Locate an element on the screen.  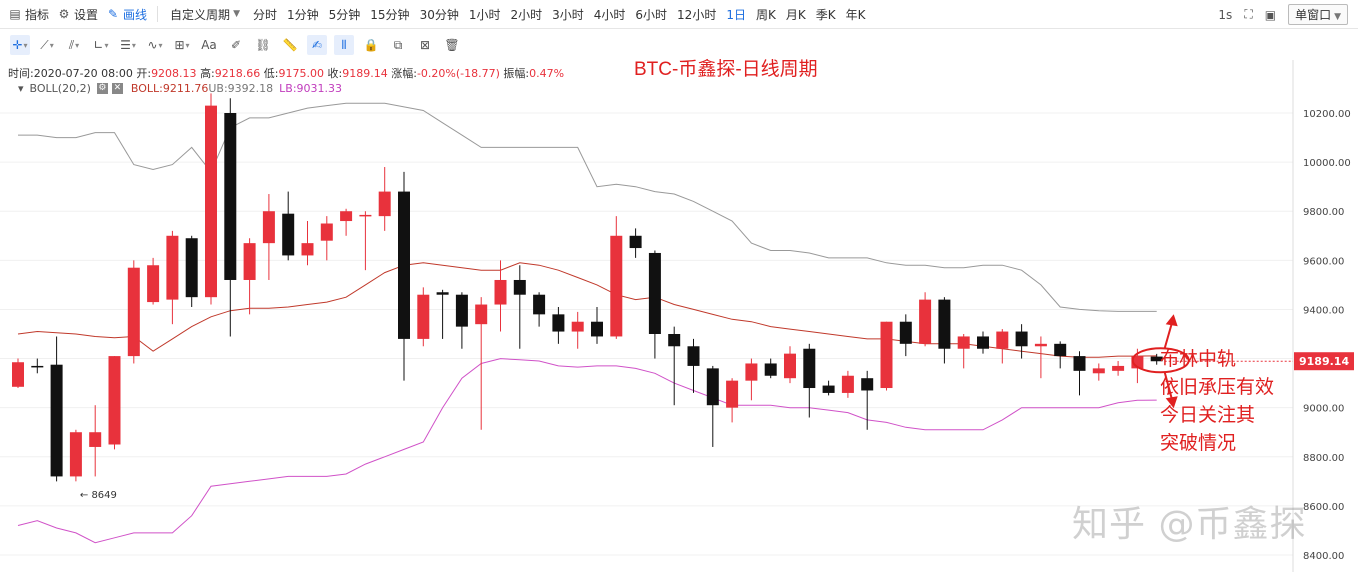
annotation-line: 依旧承压有效 is located at coordinates (1217, 387).